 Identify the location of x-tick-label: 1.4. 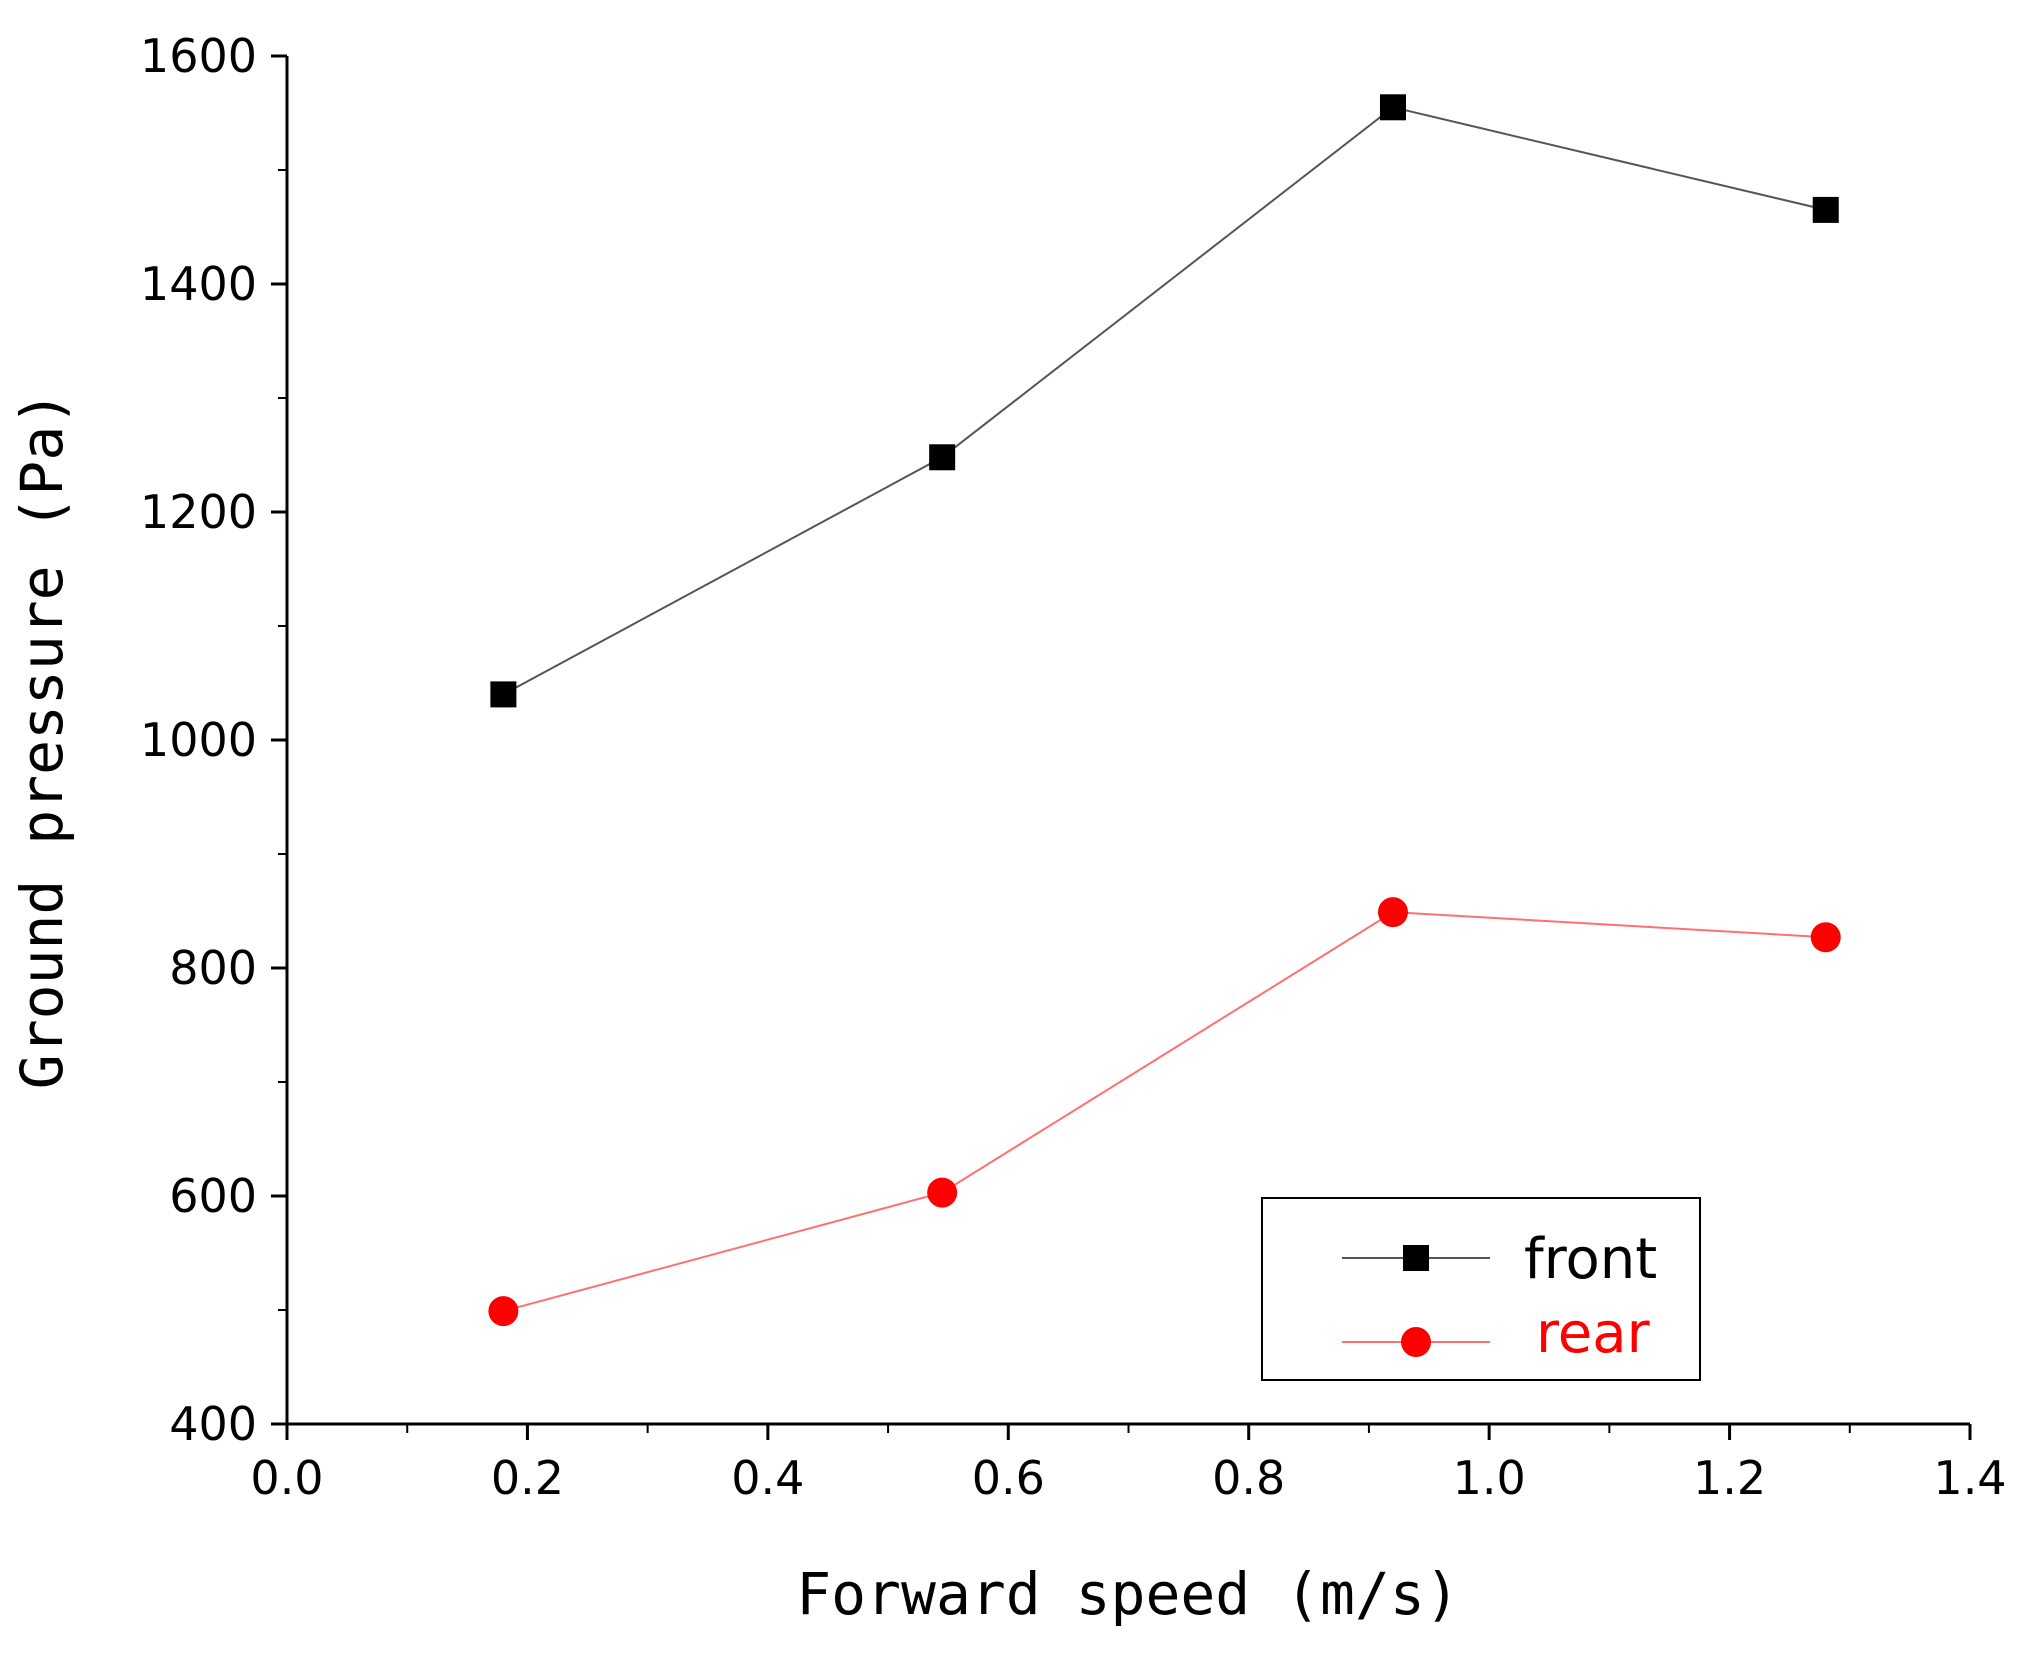
(1969, 1478).